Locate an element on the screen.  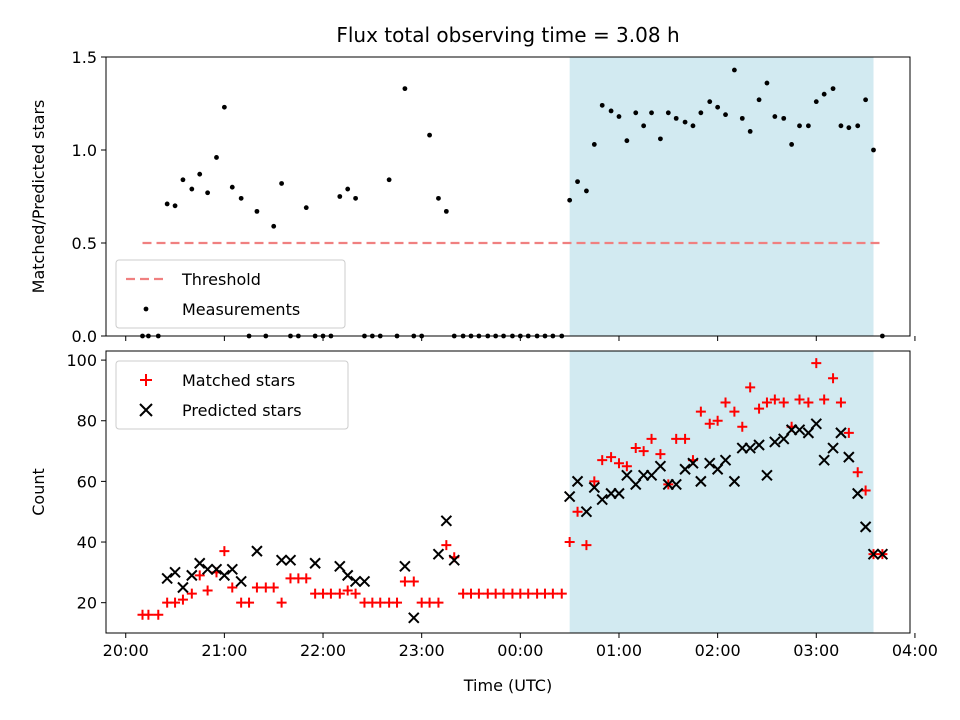
figure-title: Flux total observing time = 3.08 h is located at coordinates (507, 35).